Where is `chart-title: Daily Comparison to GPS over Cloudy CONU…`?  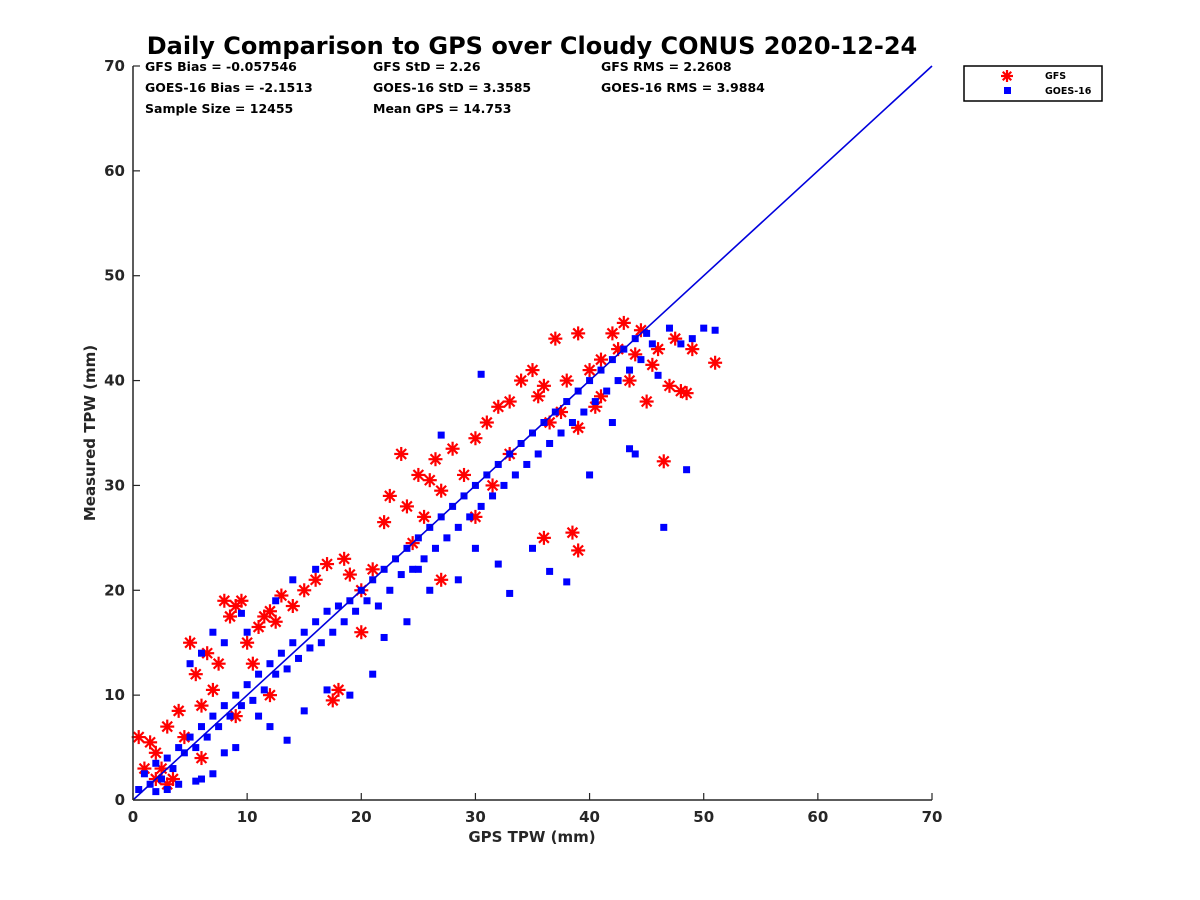 chart-title: Daily Comparison to GPS over Cloudy CONU… is located at coordinates (532, 46).